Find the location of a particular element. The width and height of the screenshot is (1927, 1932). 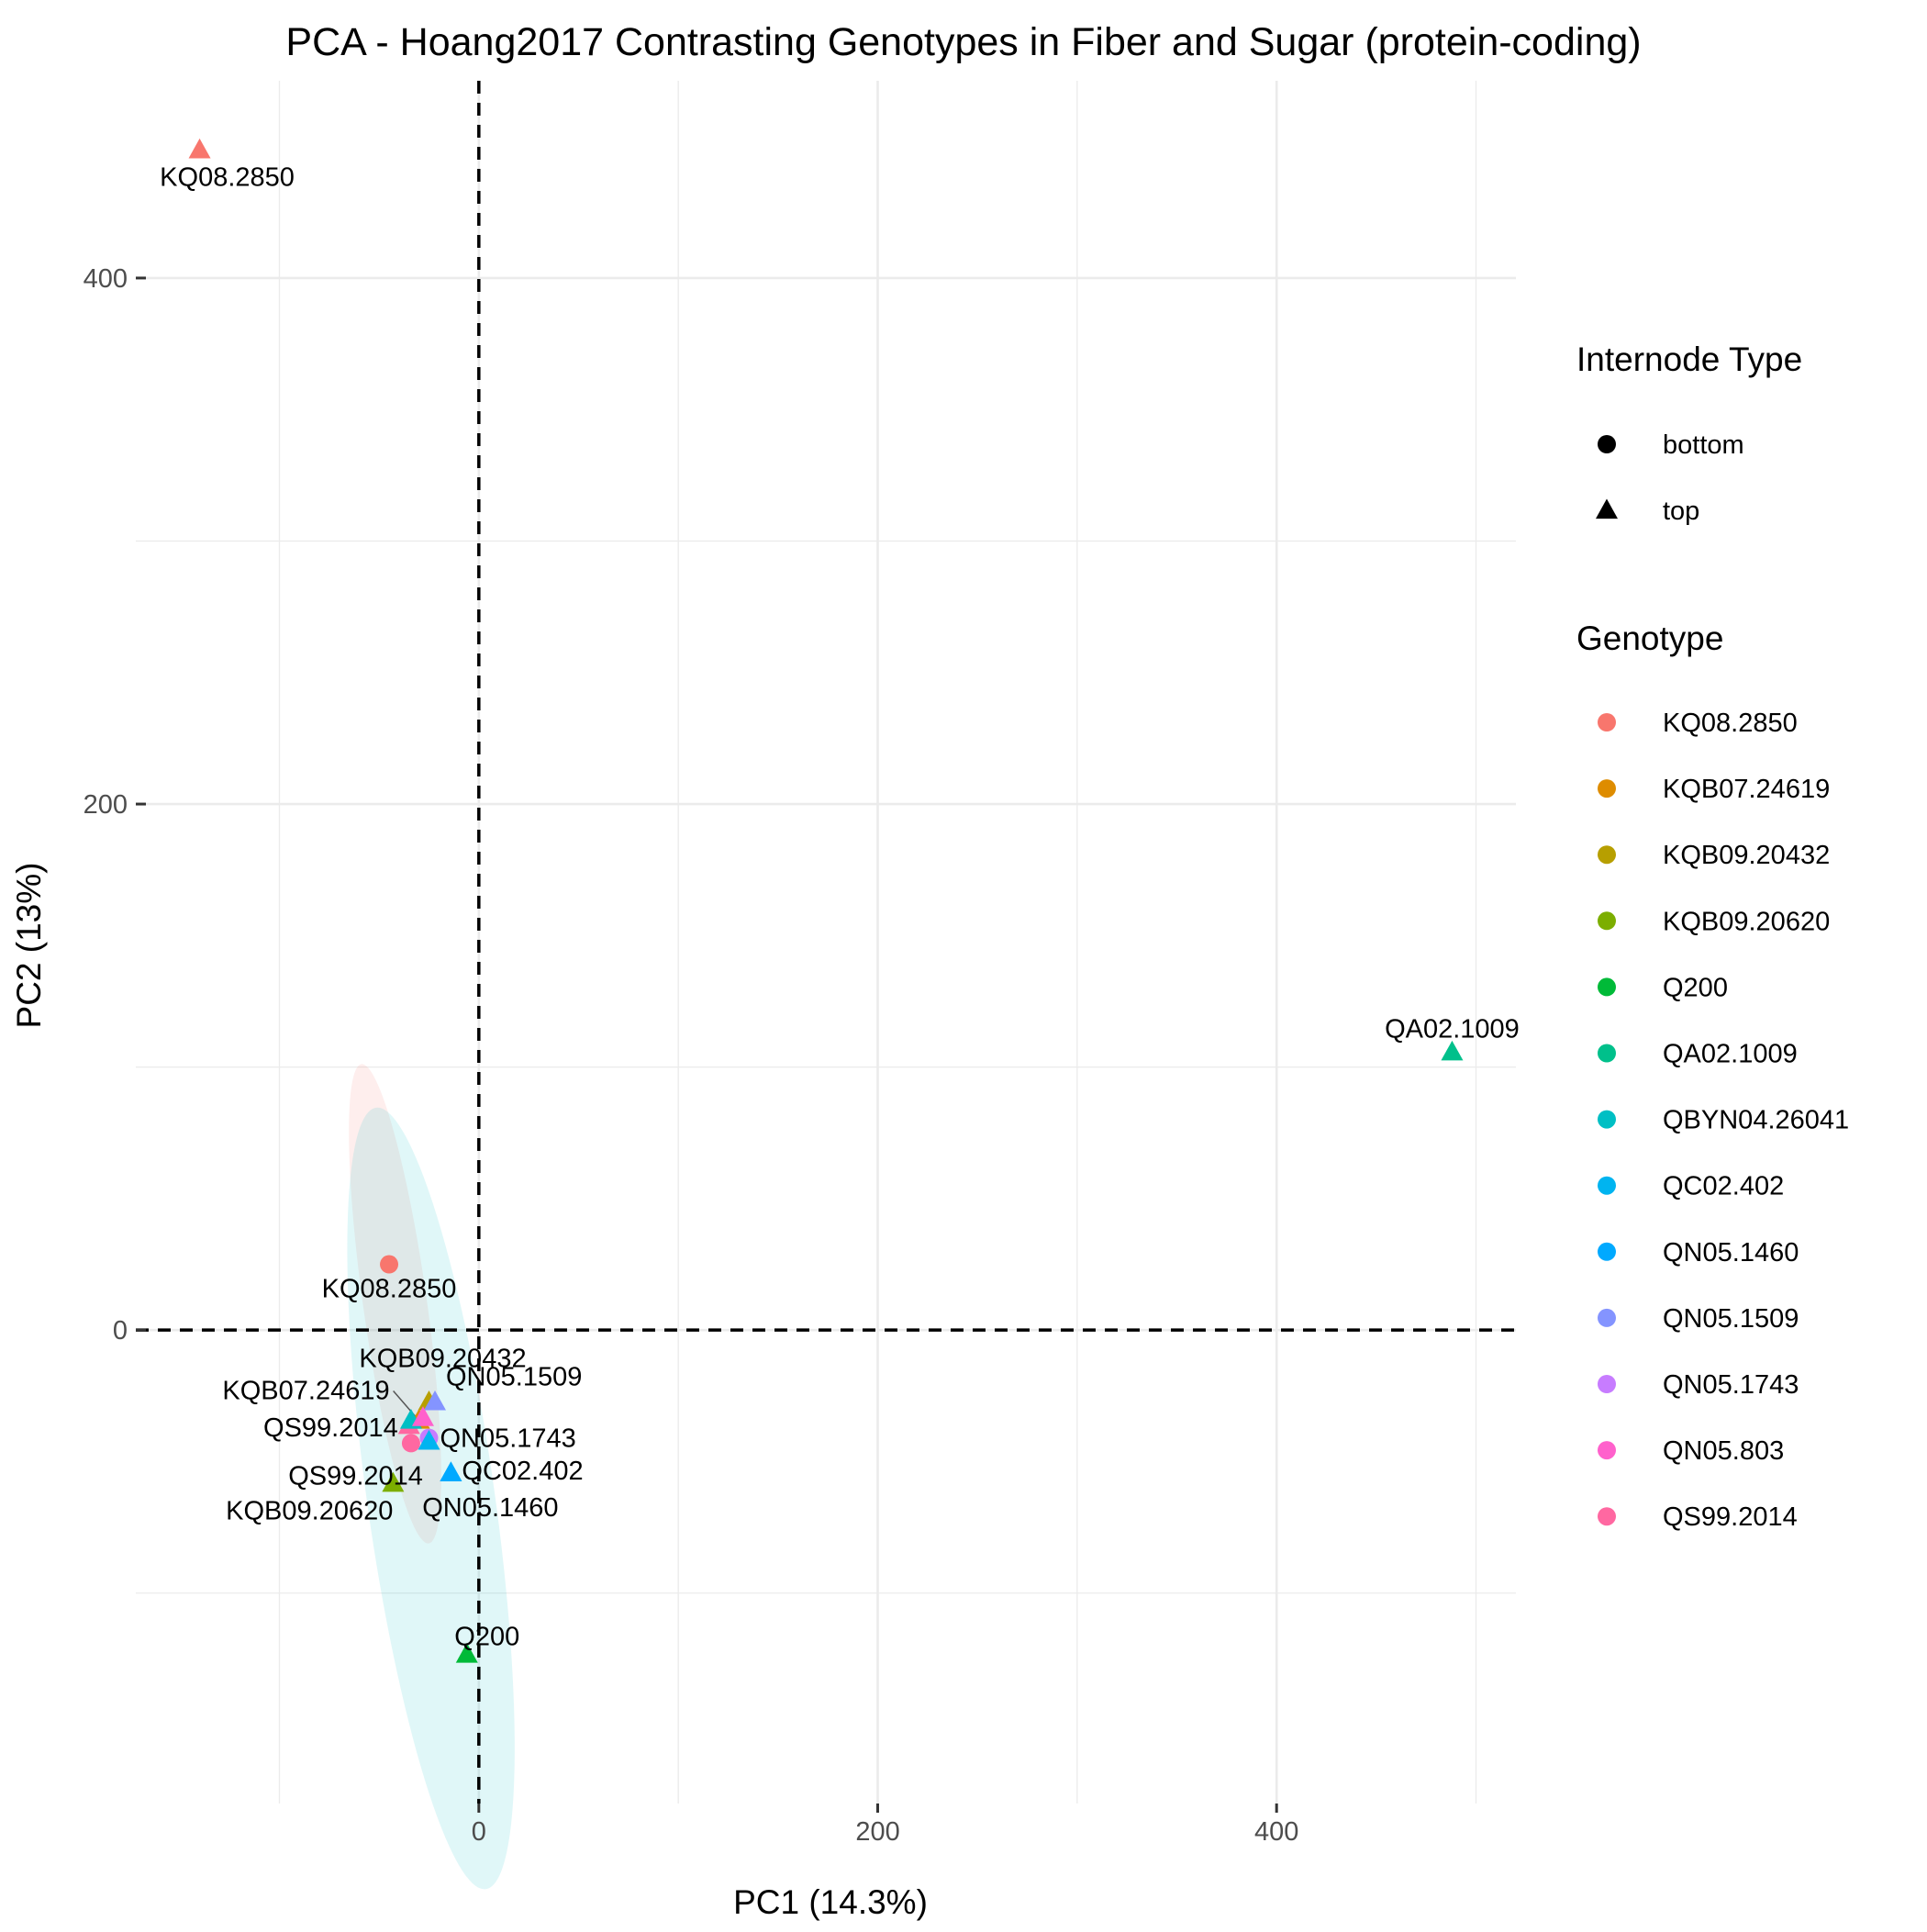

legend-label-top: top is located at coordinates (1681, 511).